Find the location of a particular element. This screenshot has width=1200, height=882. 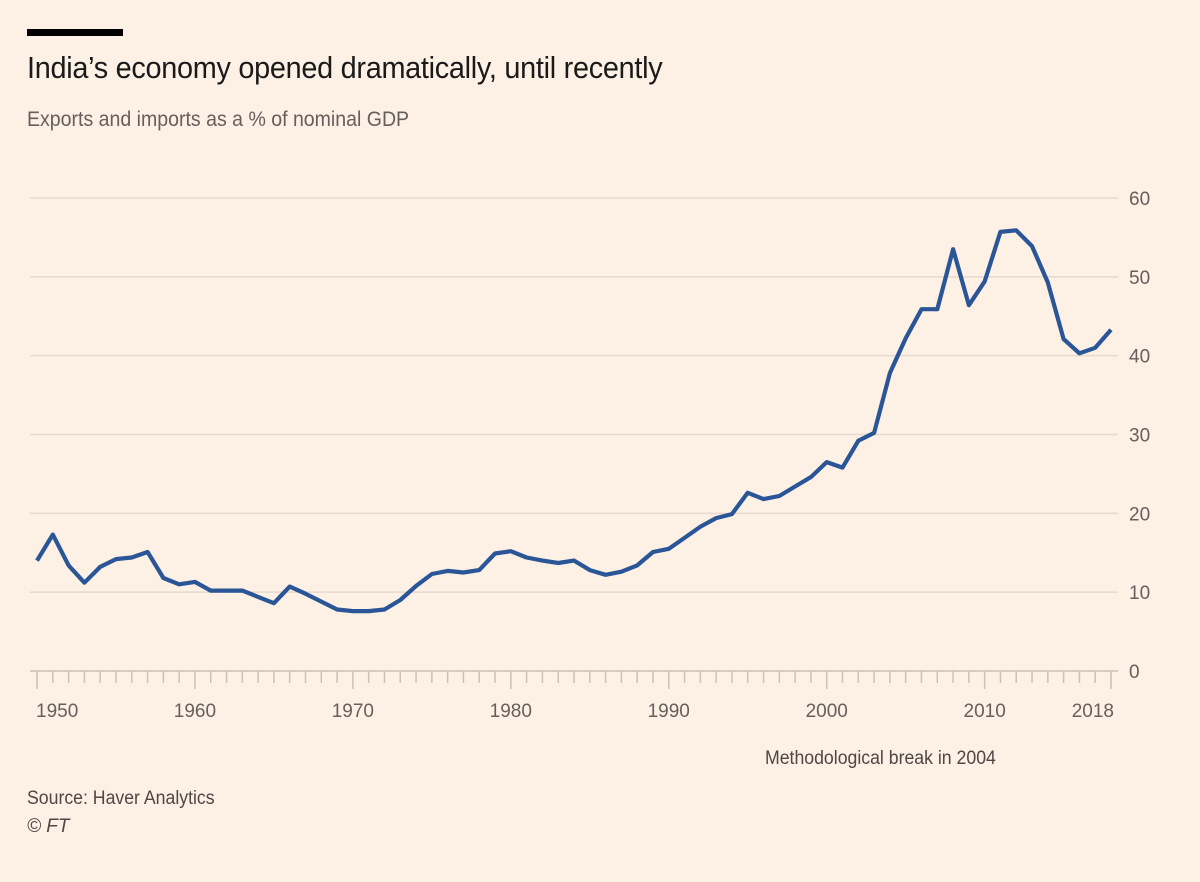

x-tick-label-1960: 1960 is located at coordinates (195, 711).